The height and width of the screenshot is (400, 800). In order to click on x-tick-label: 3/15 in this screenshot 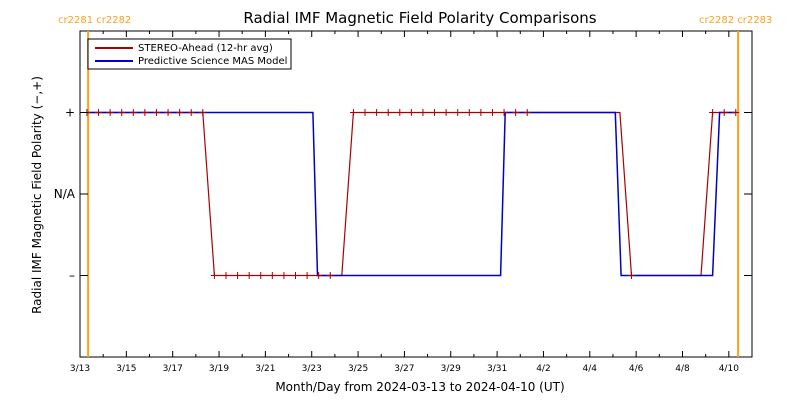, I will do `click(126, 369)`.